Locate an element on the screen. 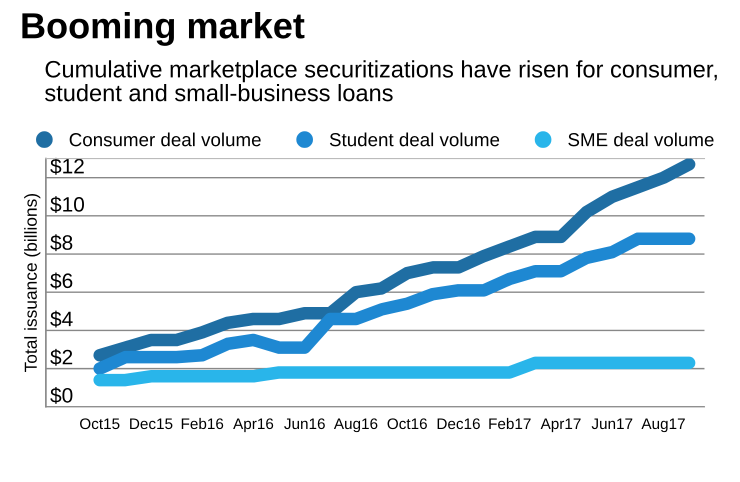  chart-title: Booming market is located at coordinates (163, 29).